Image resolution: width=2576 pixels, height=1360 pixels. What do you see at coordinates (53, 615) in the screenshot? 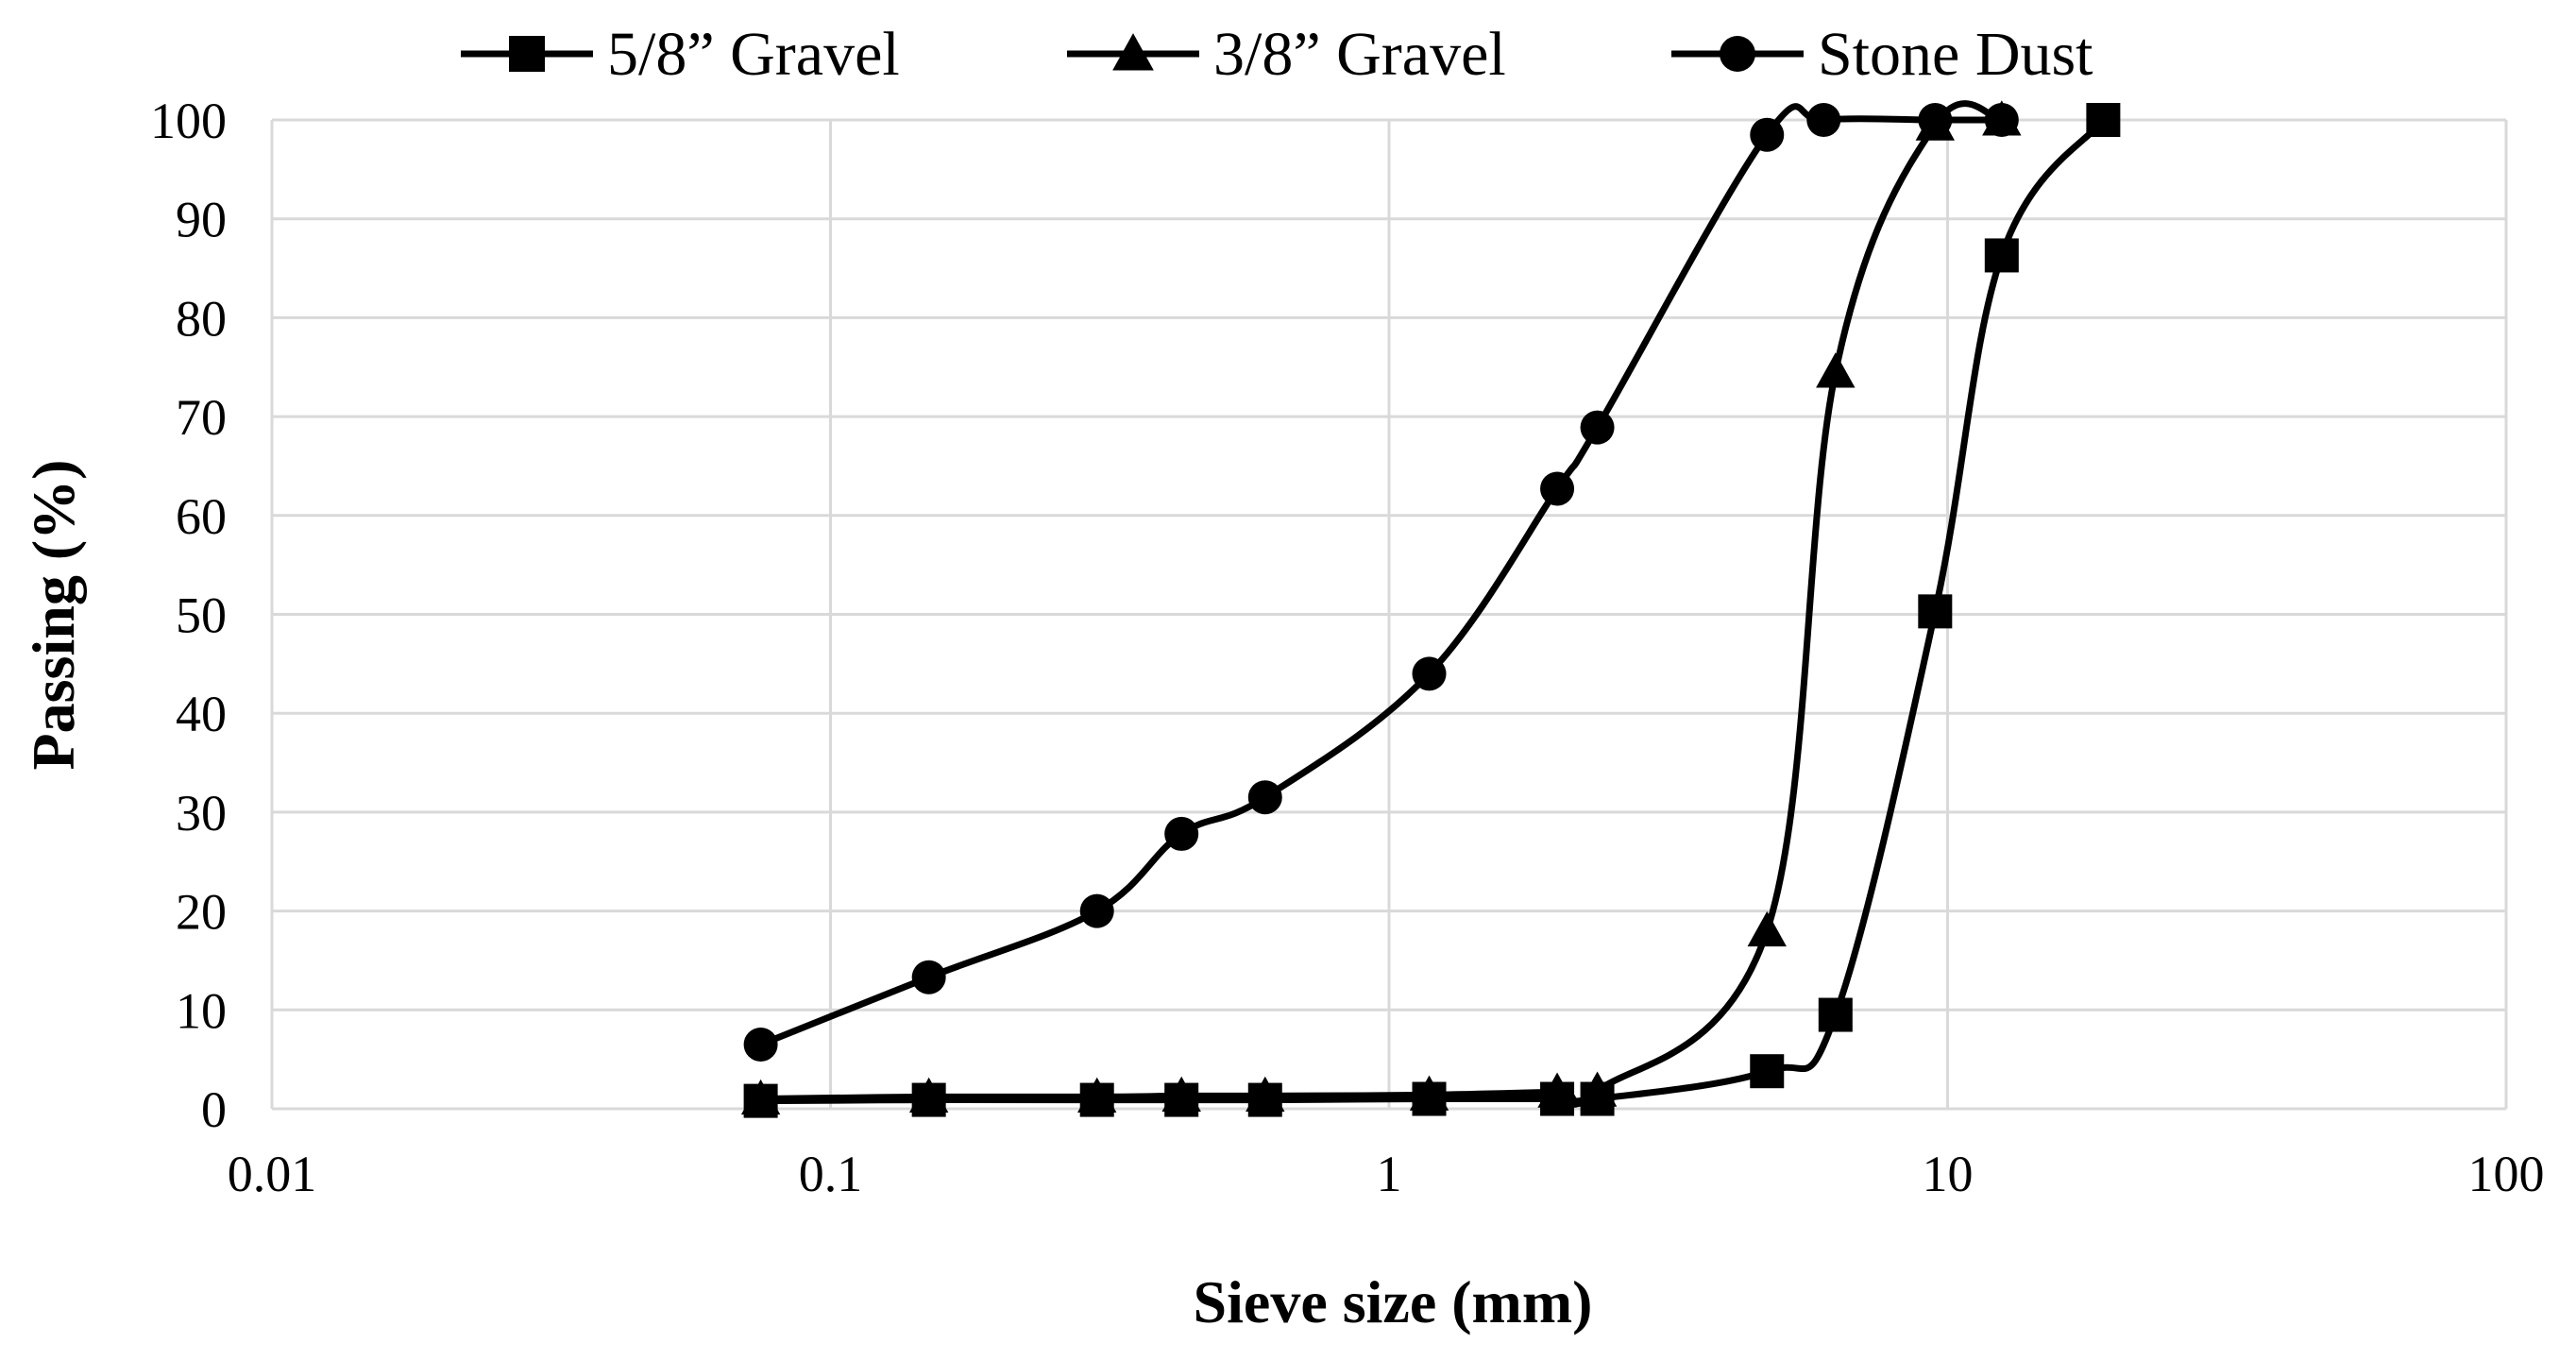
I see `y-axis-title: Passing (%)` at bounding box center [53, 615].